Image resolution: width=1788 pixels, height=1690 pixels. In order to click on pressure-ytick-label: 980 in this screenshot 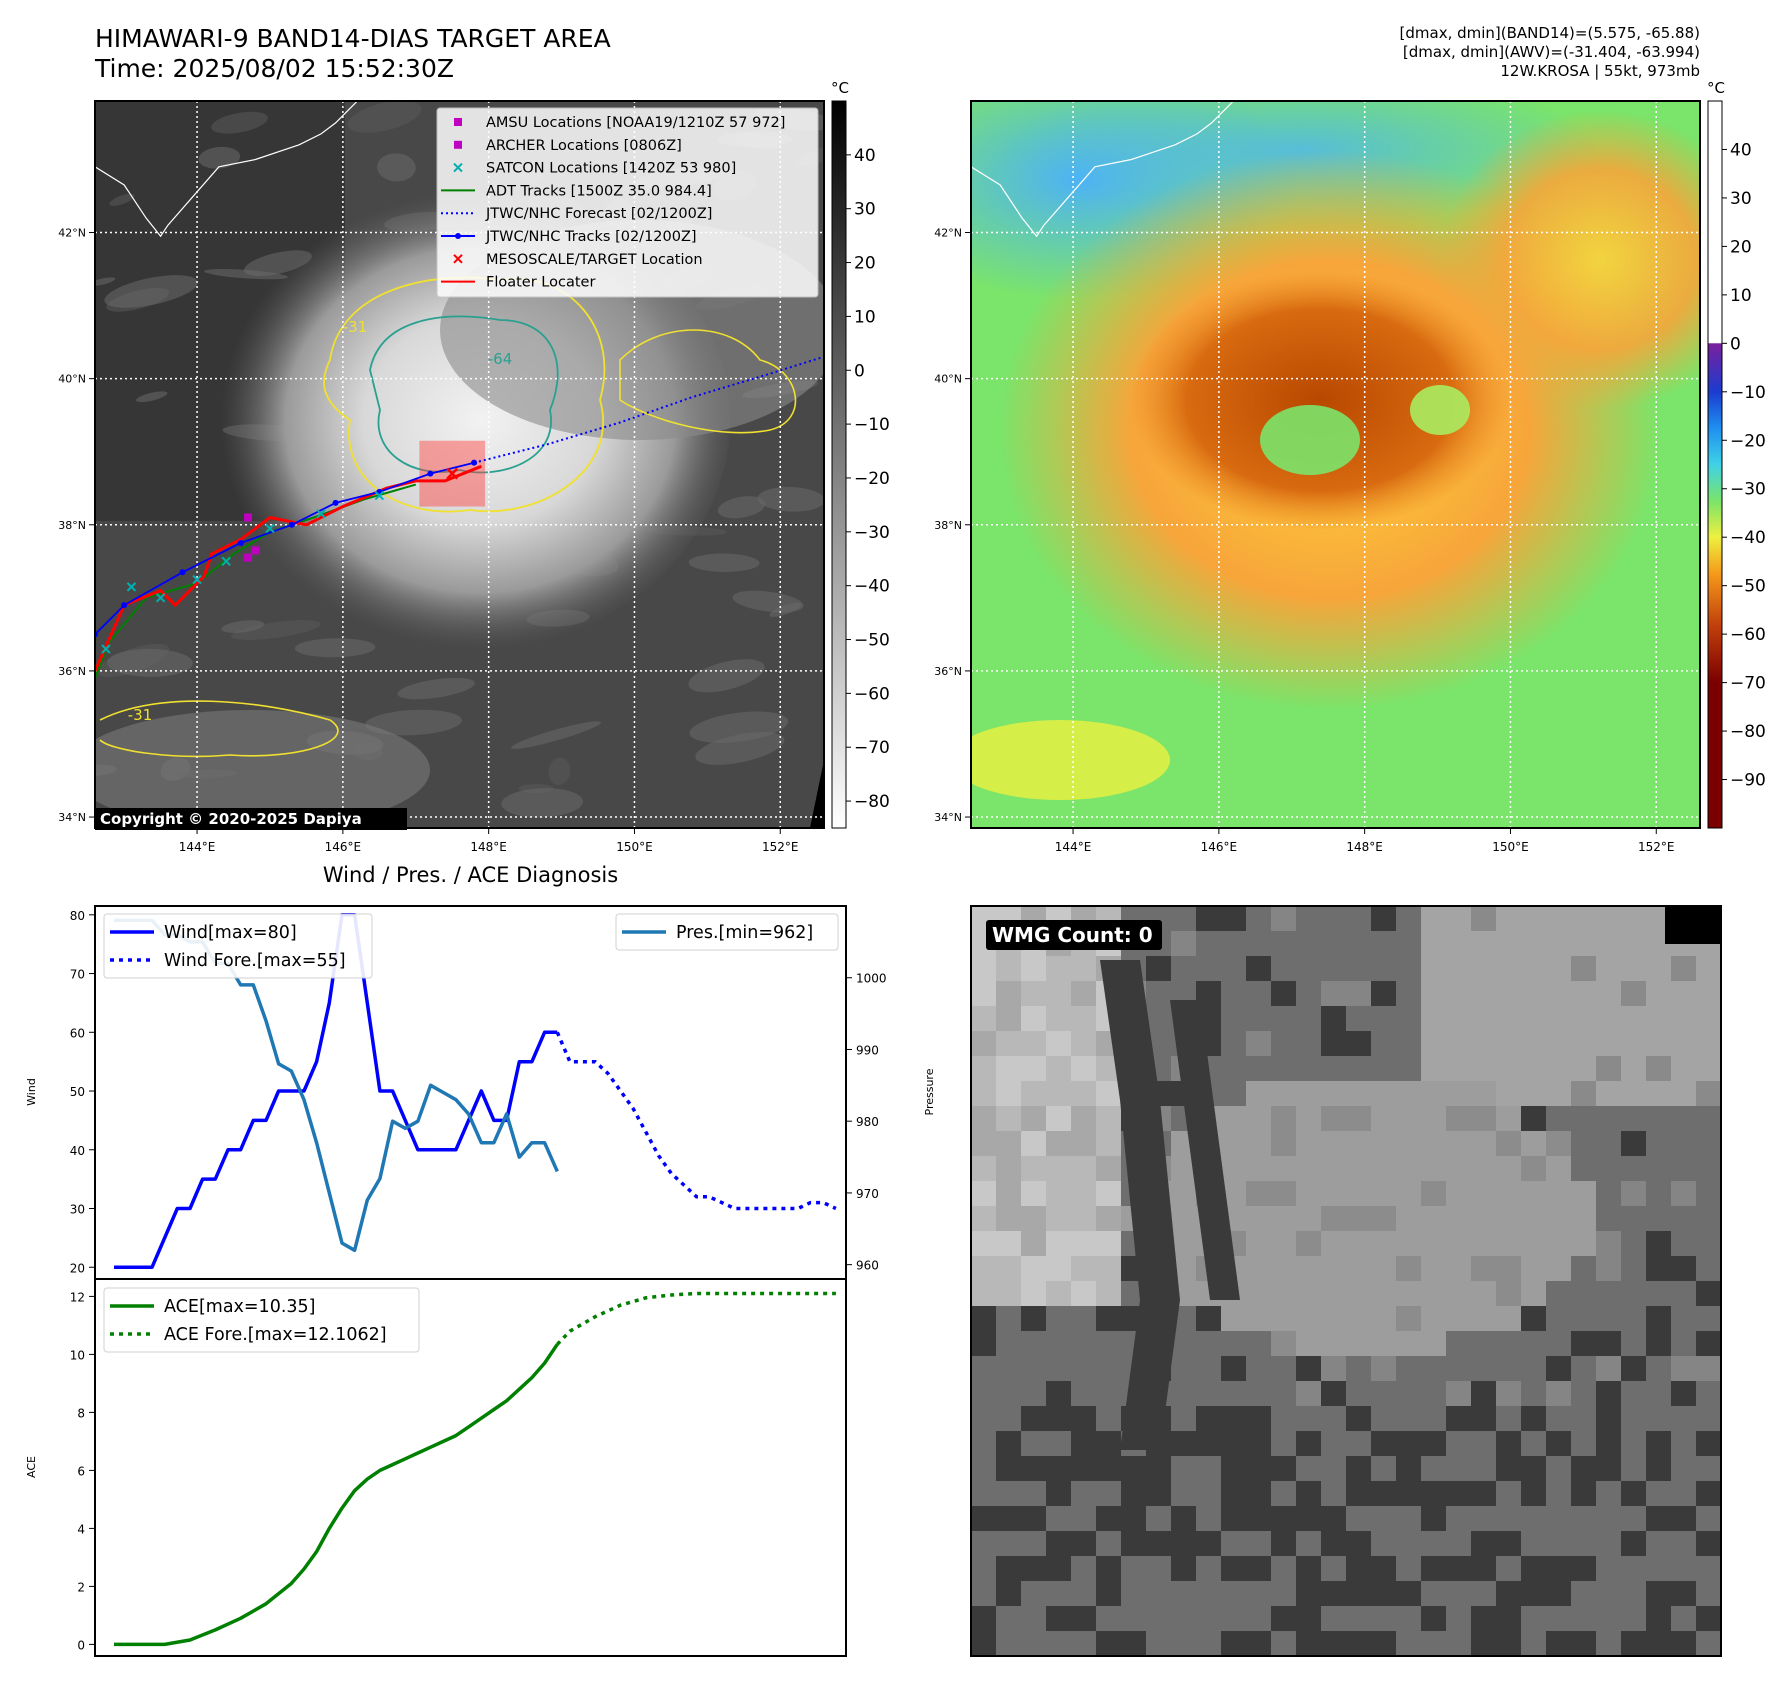, I will do `click(867, 1122)`.